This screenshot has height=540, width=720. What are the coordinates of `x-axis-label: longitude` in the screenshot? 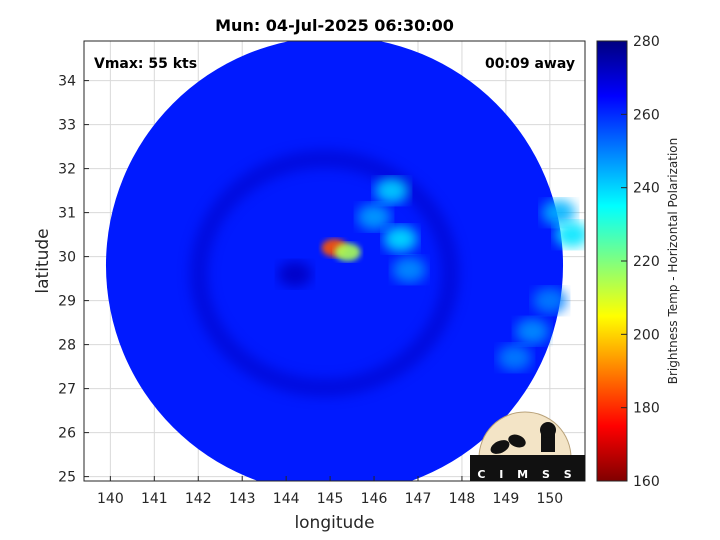 It's located at (334, 523).